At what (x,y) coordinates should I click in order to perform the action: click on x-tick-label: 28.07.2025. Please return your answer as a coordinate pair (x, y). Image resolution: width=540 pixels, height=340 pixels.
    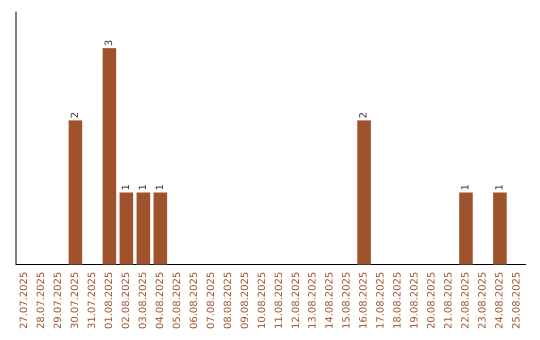
    Looking at the image, I should click on (42, 301).